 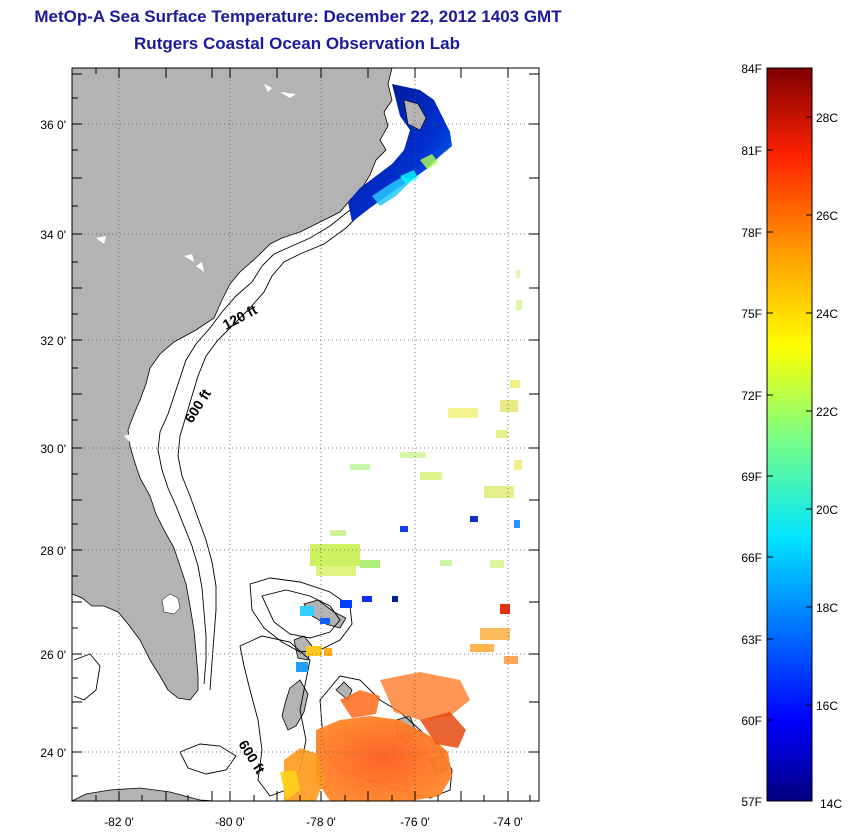 I want to click on lat-label: 34 0', so click(x=53, y=235).